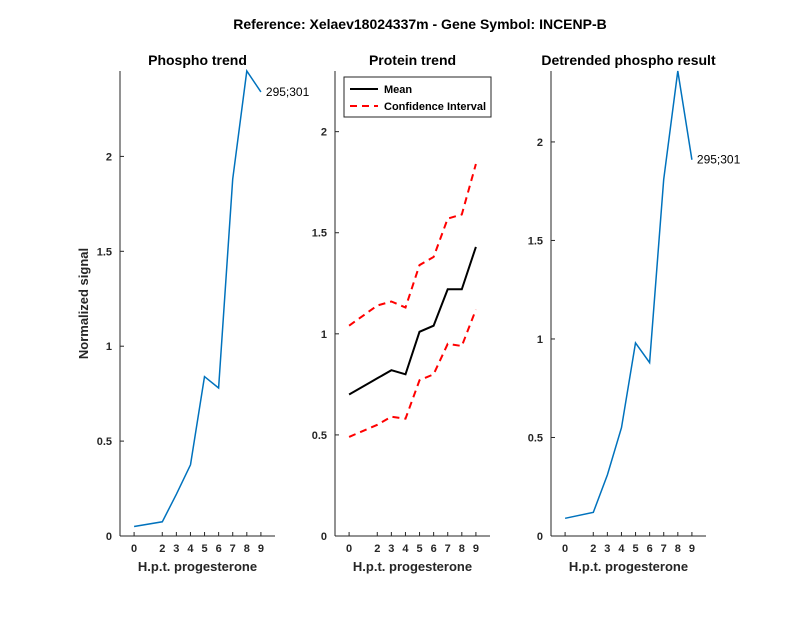 The image size is (800, 618). What do you see at coordinates (398, 90) in the screenshot?
I see `legend-entry-label: Mean` at bounding box center [398, 90].